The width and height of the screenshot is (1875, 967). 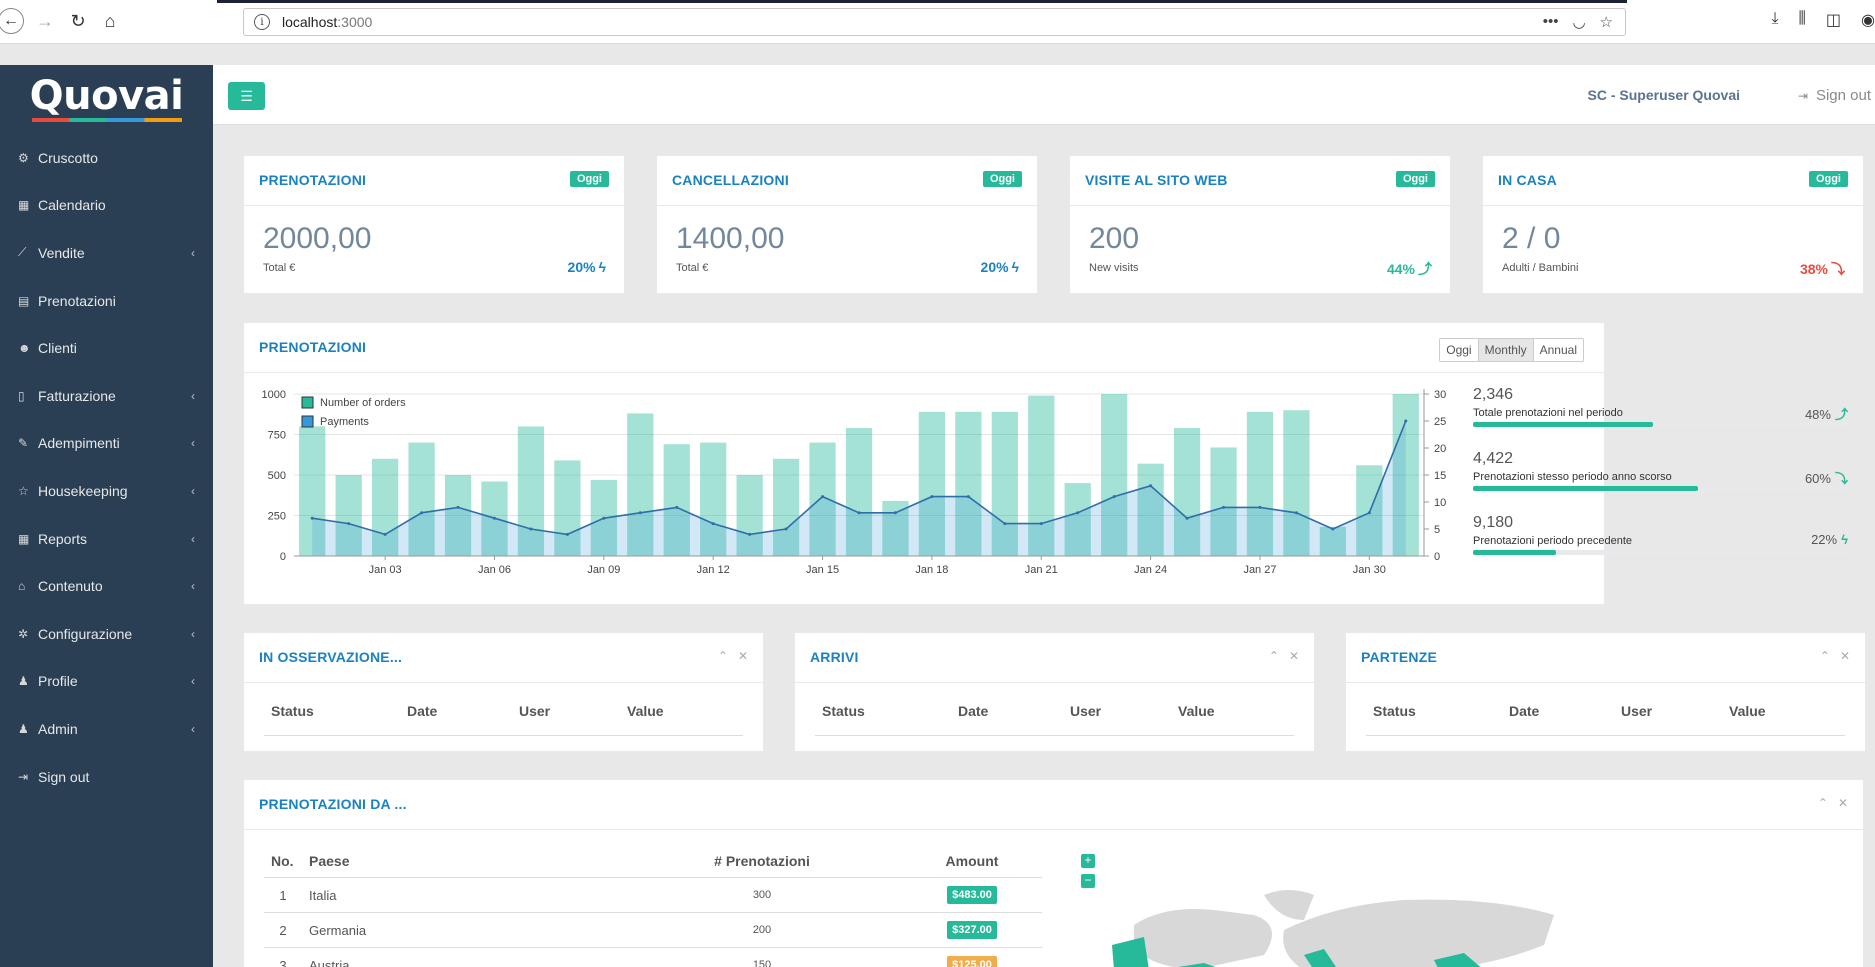 What do you see at coordinates (246, 96) in the screenshot?
I see `menu-toggle-button: ☰` at bounding box center [246, 96].